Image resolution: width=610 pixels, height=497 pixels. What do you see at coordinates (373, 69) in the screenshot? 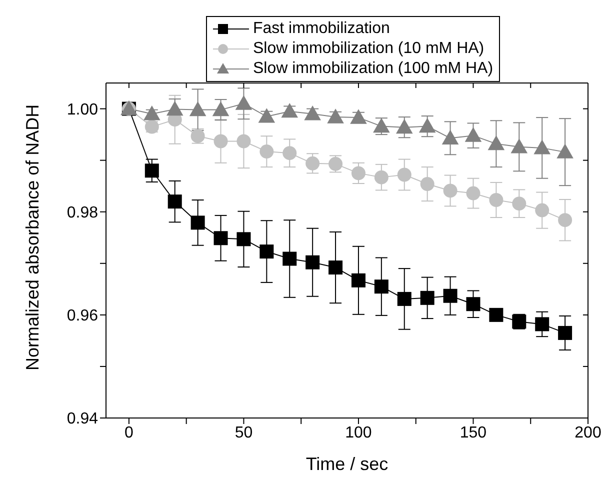
I see `legend-label: Slow immobilization (100 mM HA)` at bounding box center [373, 69].